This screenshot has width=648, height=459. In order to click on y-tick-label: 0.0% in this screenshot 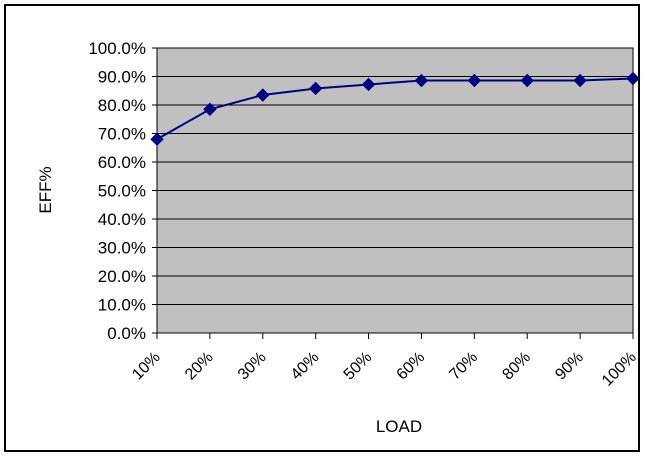, I will do `click(126, 333)`.